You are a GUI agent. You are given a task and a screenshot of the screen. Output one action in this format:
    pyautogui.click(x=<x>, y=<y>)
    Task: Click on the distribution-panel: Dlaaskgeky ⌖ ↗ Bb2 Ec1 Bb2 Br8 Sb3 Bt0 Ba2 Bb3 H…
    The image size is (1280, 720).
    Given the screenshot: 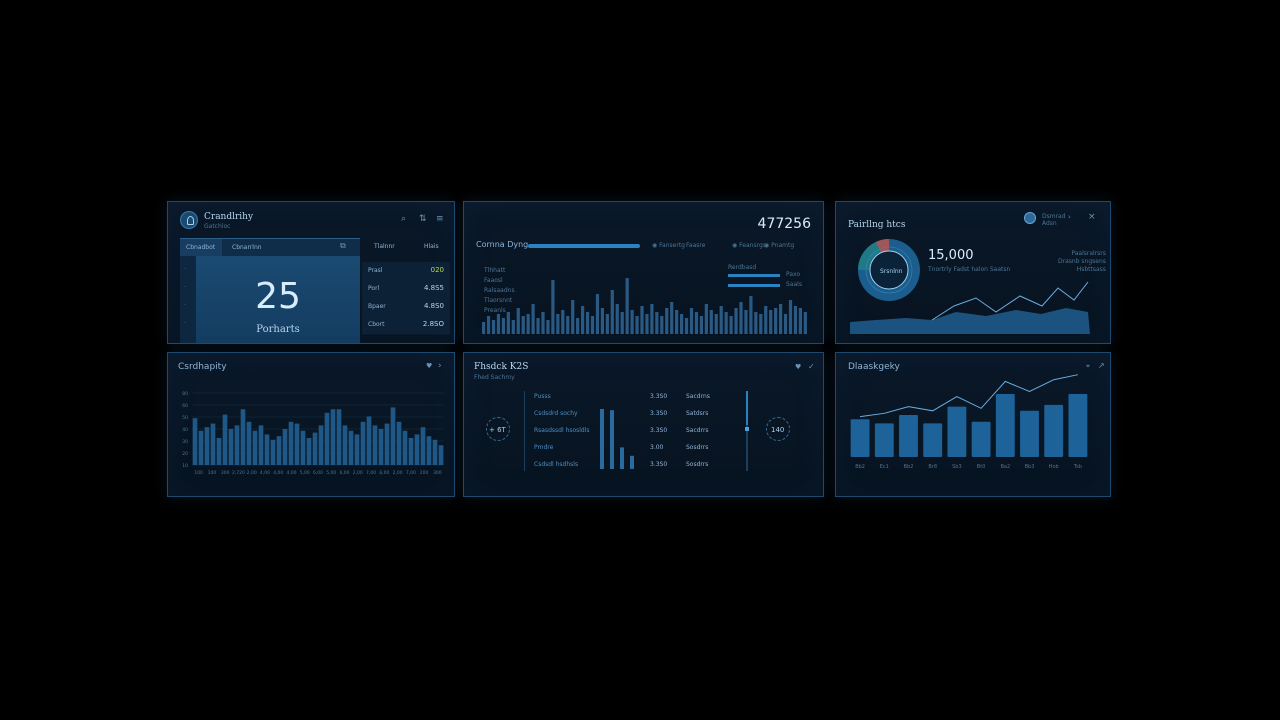 What is the action you would take?
    pyautogui.click(x=973, y=424)
    